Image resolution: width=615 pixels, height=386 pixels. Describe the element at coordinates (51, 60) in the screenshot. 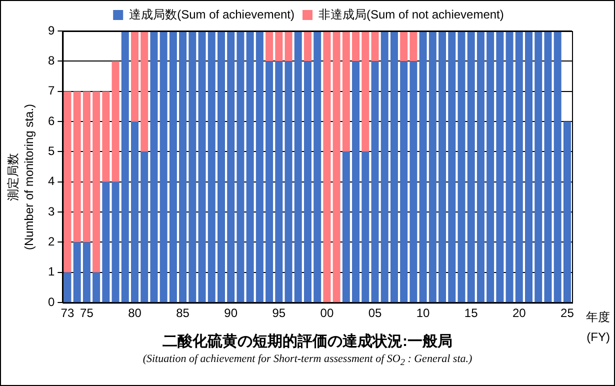

I see `y-tick-label: 8` at that location.